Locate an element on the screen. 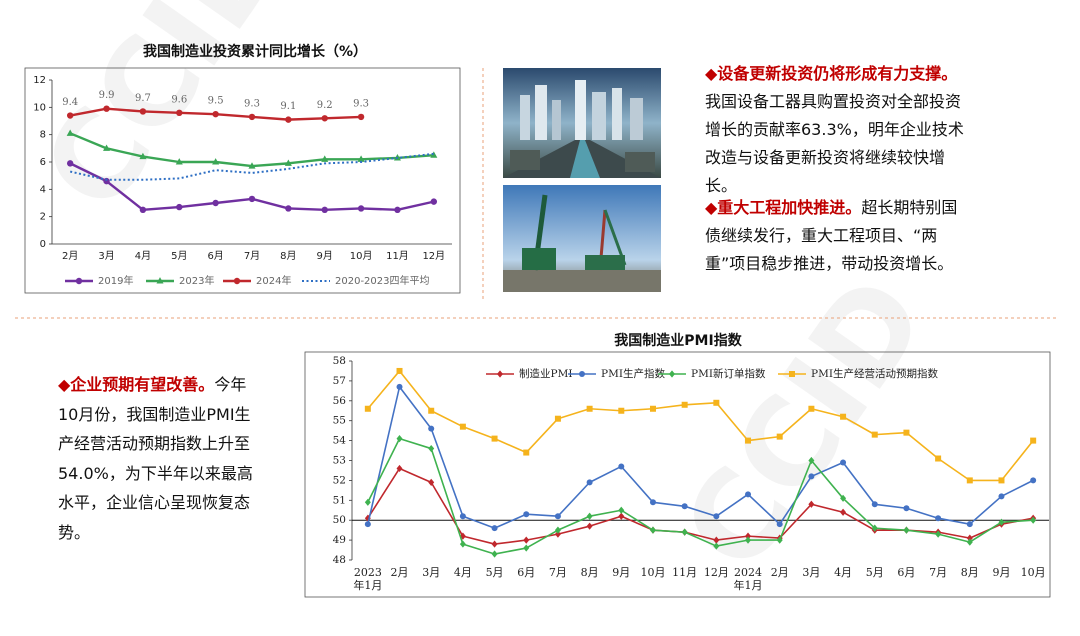 Image resolution: width=1080 pixels, height=636 pixels. y-tick-label: 54 is located at coordinates (340, 441).